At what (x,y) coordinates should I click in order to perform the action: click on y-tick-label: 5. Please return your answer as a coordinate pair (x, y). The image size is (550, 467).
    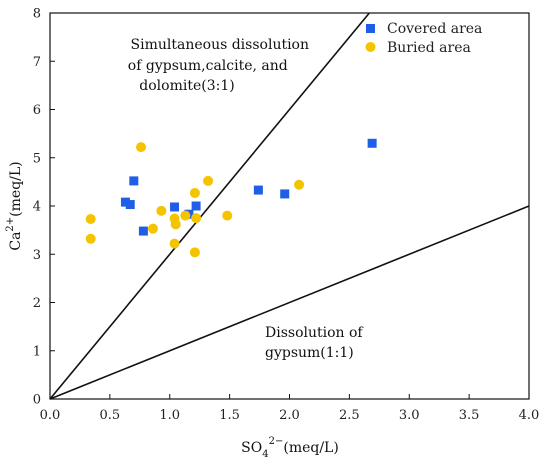
    Looking at the image, I should click on (37, 158).